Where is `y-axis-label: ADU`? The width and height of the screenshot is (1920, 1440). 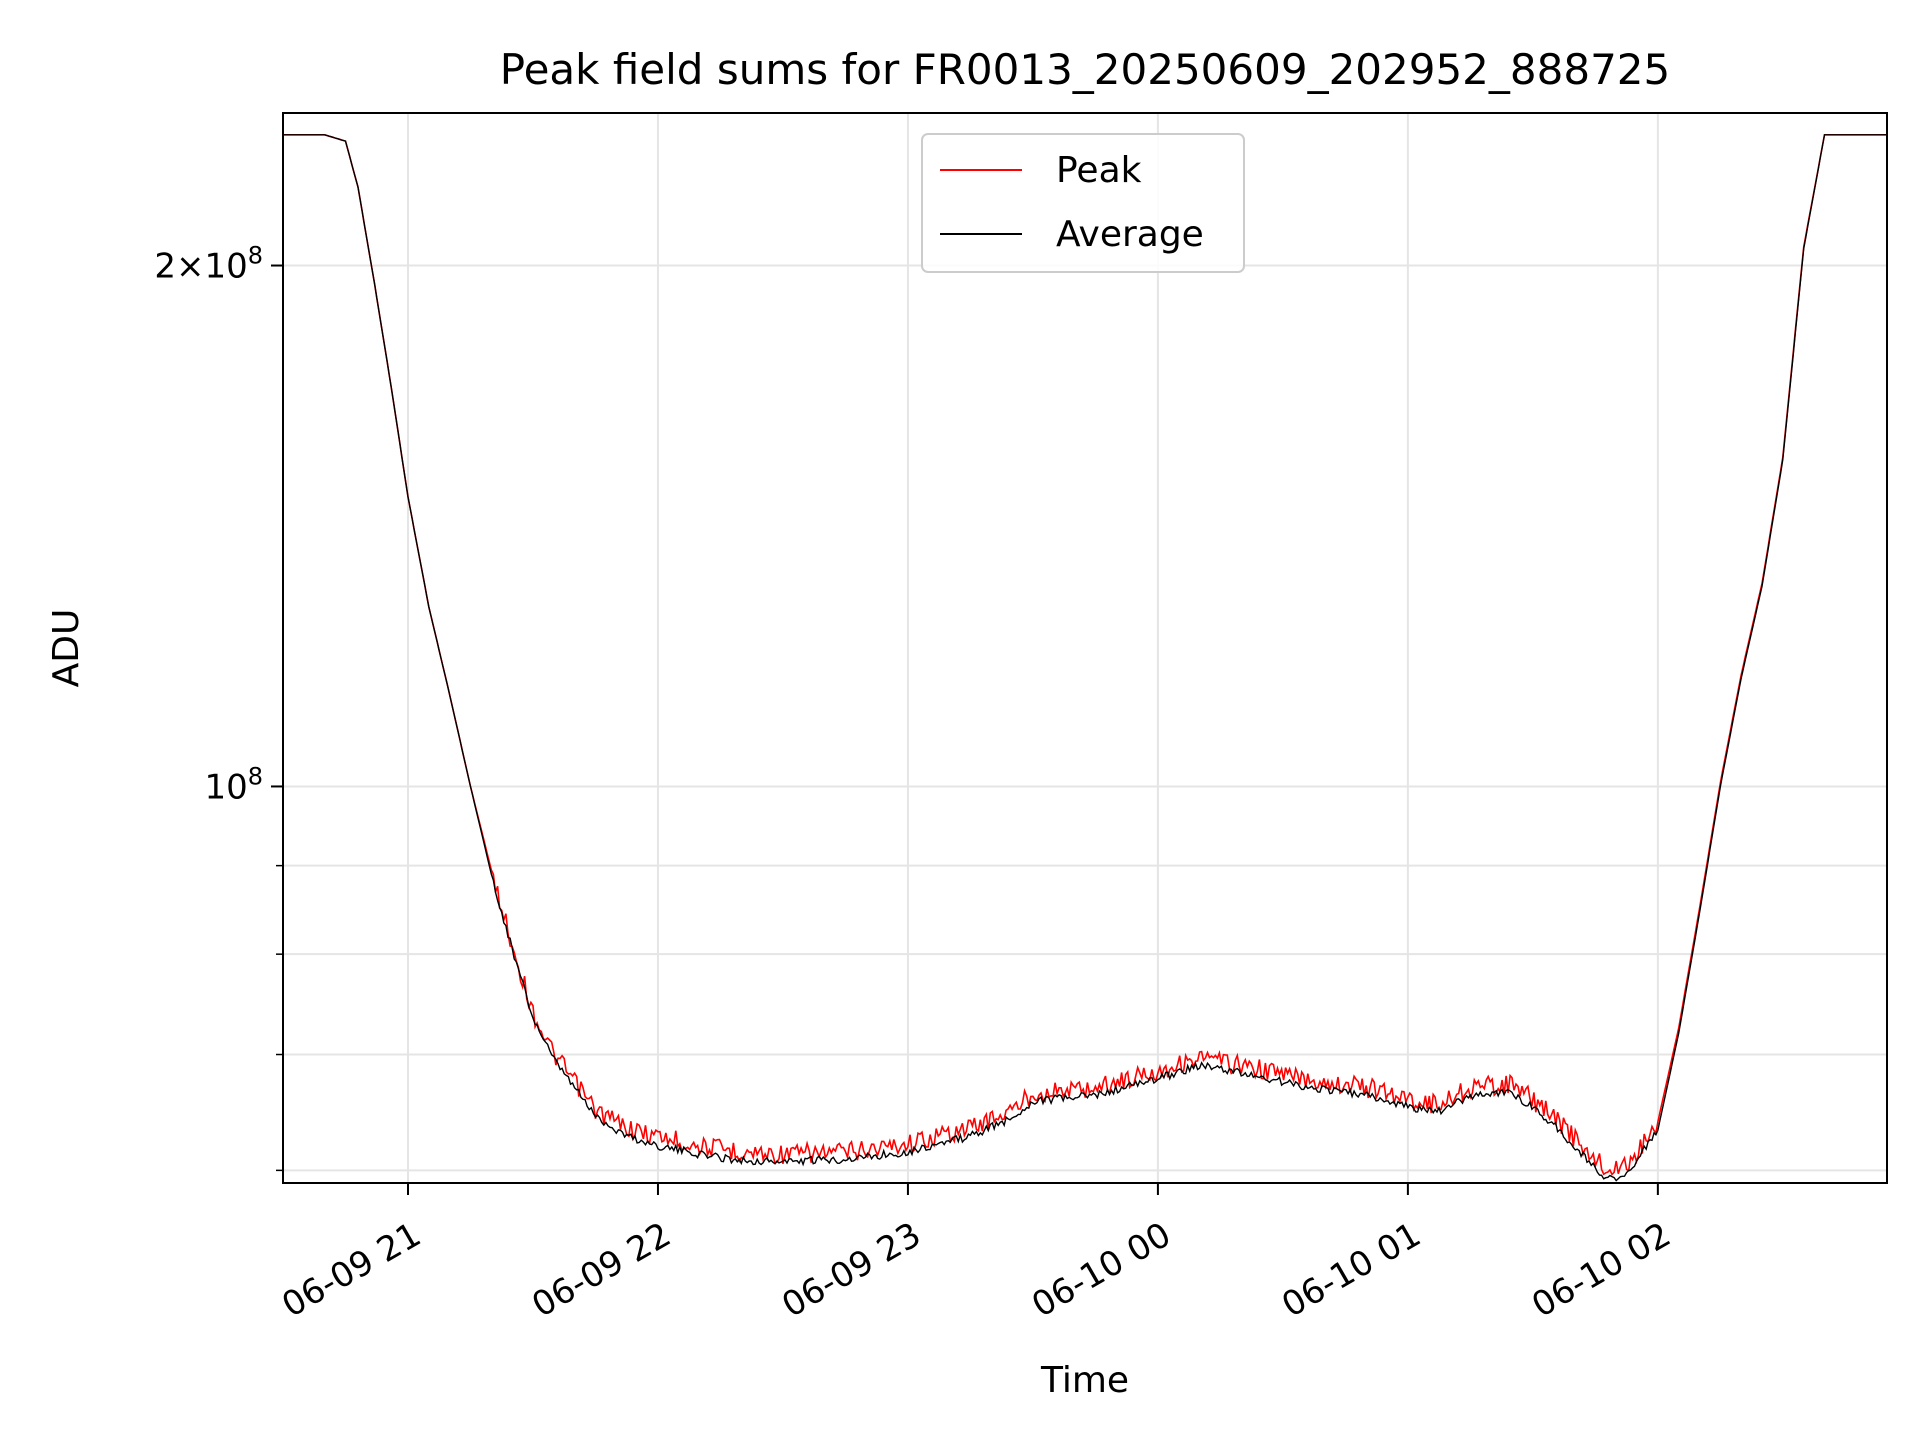 y-axis-label: ADU is located at coordinates (66, 648).